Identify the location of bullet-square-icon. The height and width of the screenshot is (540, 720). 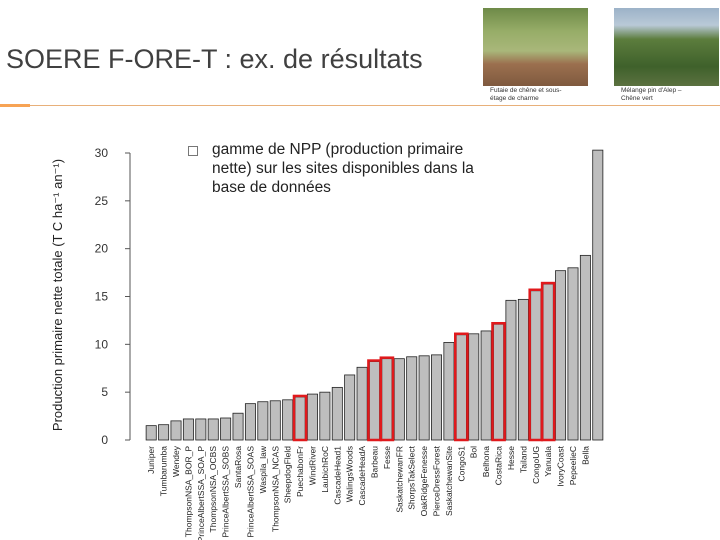
(193, 151).